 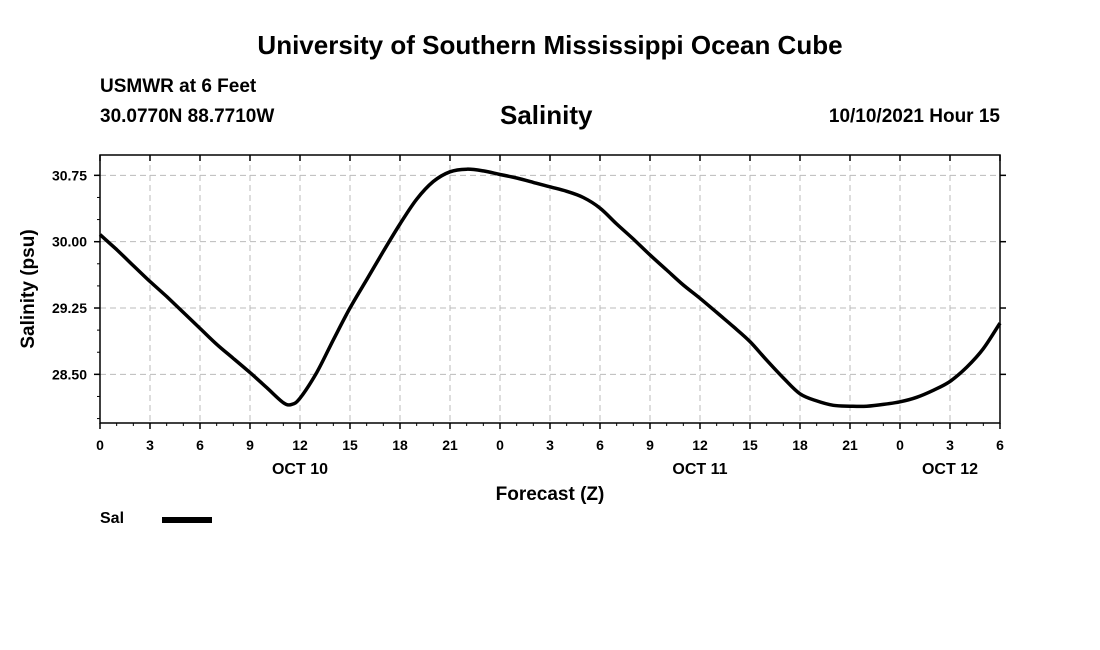 What do you see at coordinates (28, 288) in the screenshot?
I see `y-axis-title: Salinity (psu)` at bounding box center [28, 288].